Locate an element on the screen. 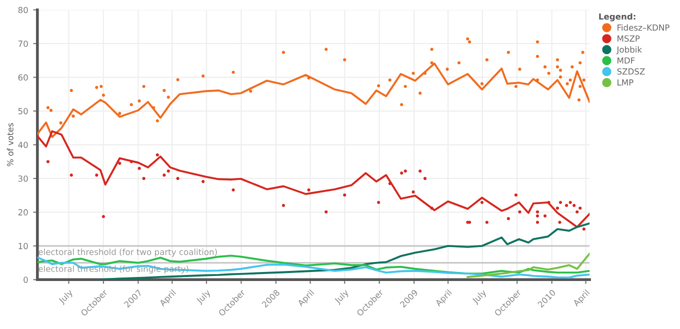 The image size is (680, 329). legend-label: MDF is located at coordinates (626, 60).